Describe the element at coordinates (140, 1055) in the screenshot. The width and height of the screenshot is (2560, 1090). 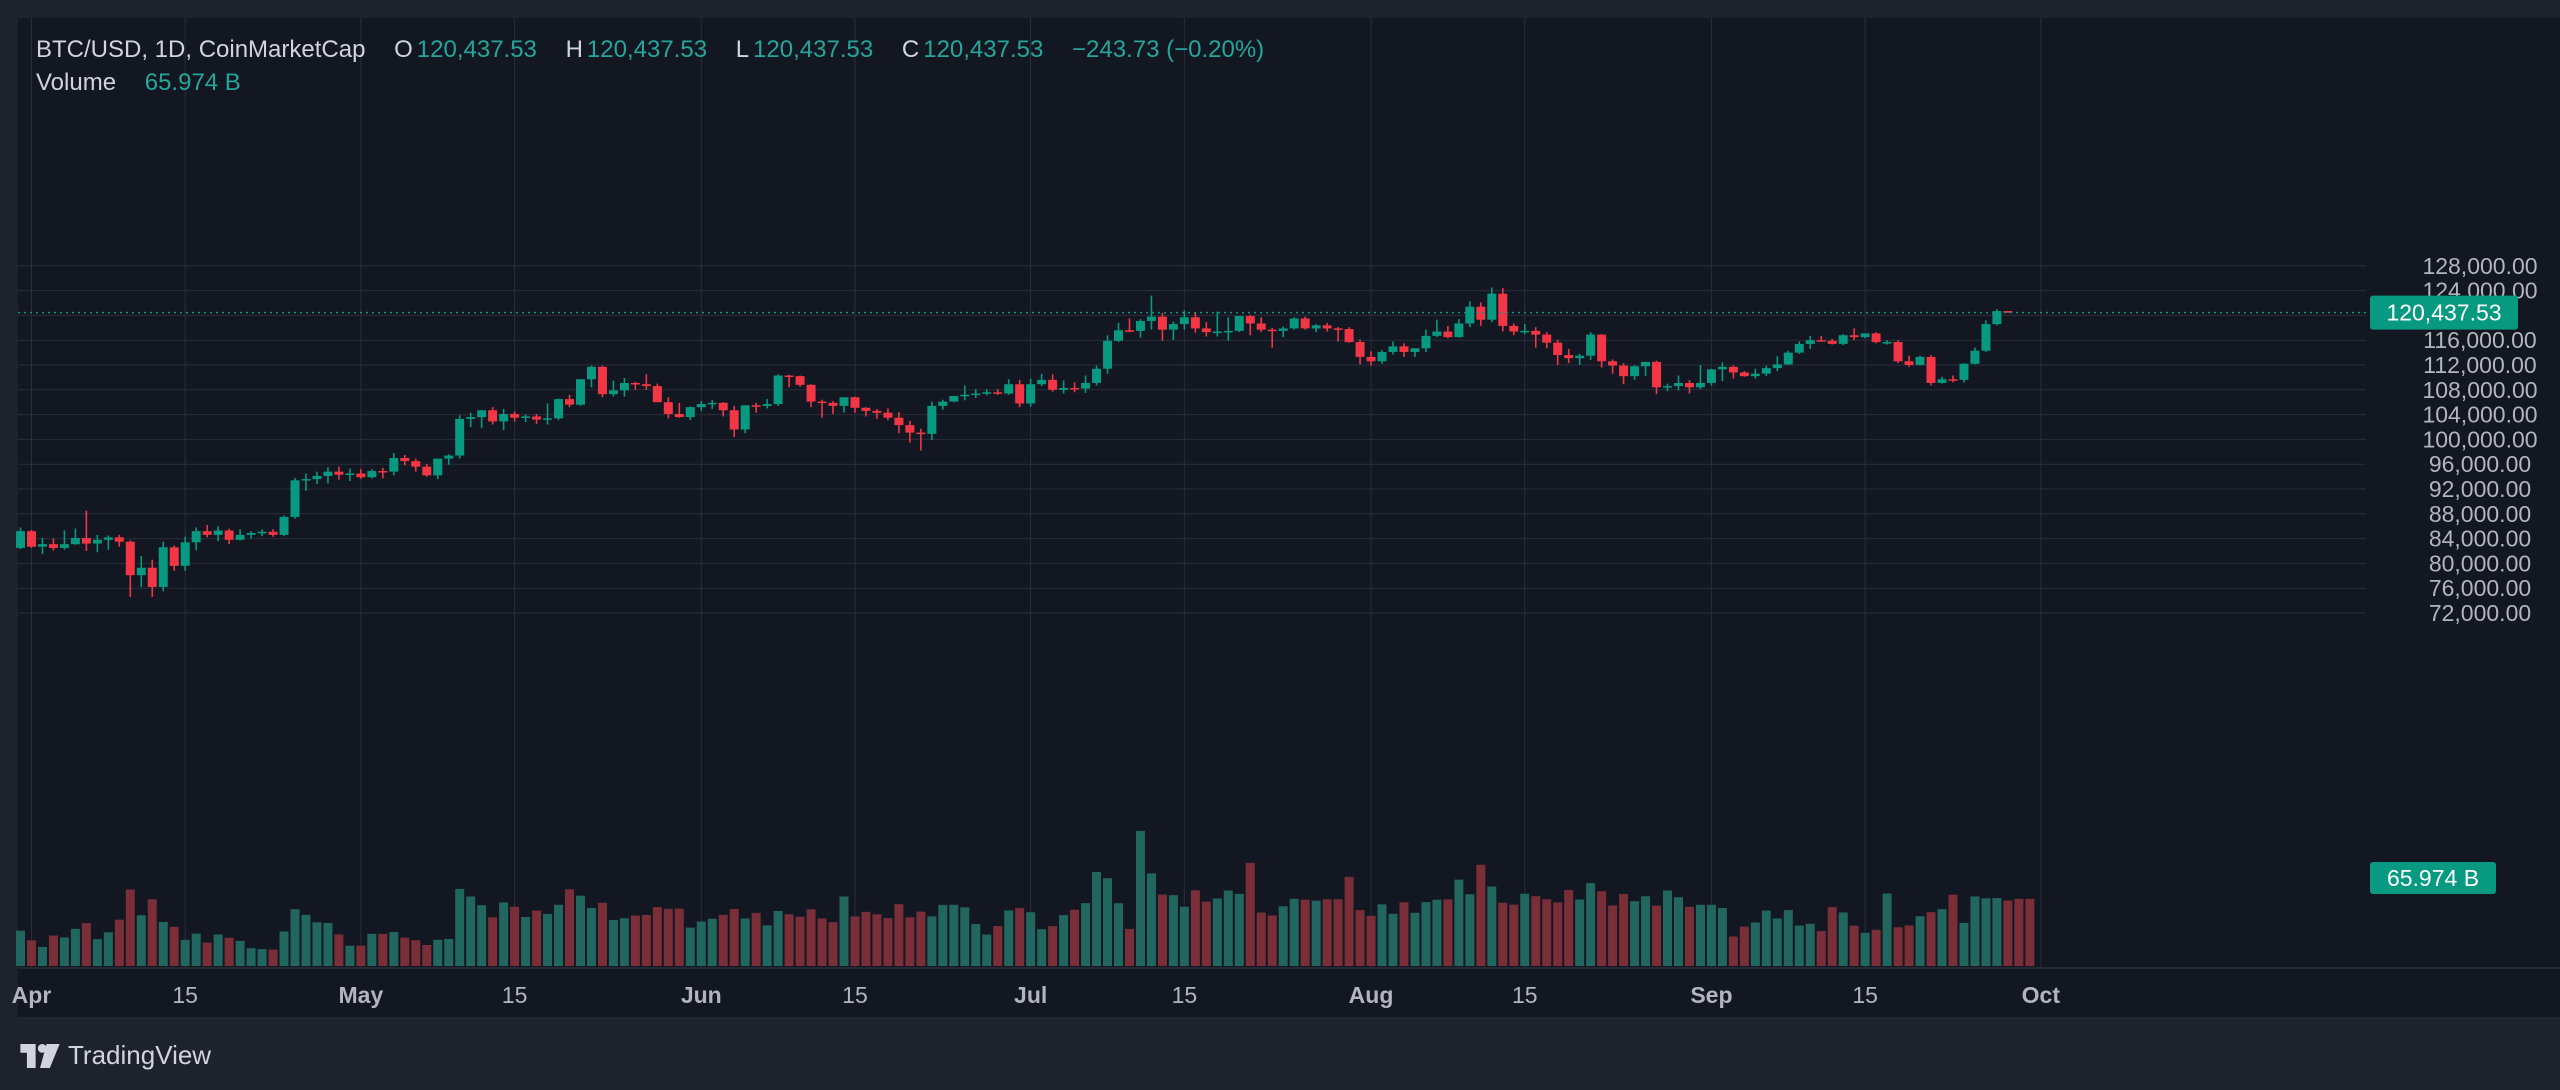
I see `brand-name: TradingView` at that location.